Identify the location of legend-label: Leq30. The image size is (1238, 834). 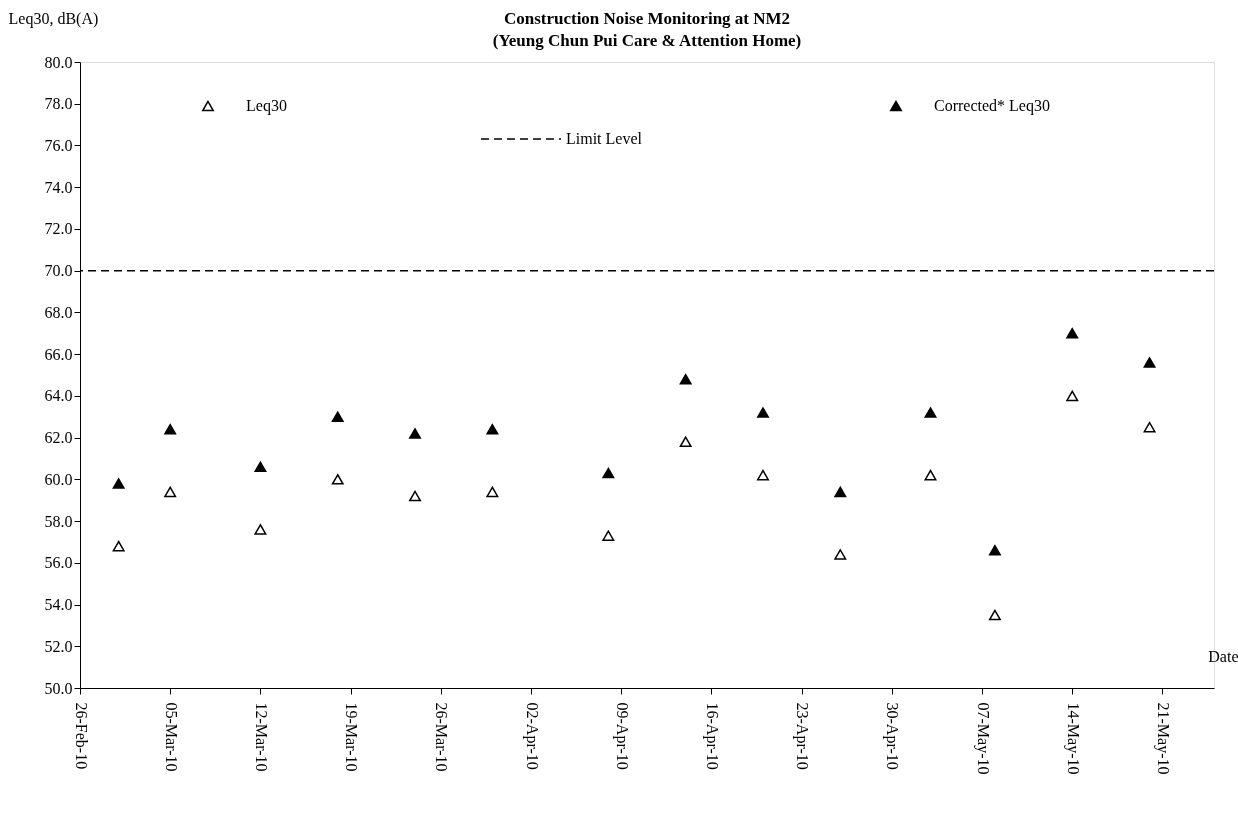
(266, 106).